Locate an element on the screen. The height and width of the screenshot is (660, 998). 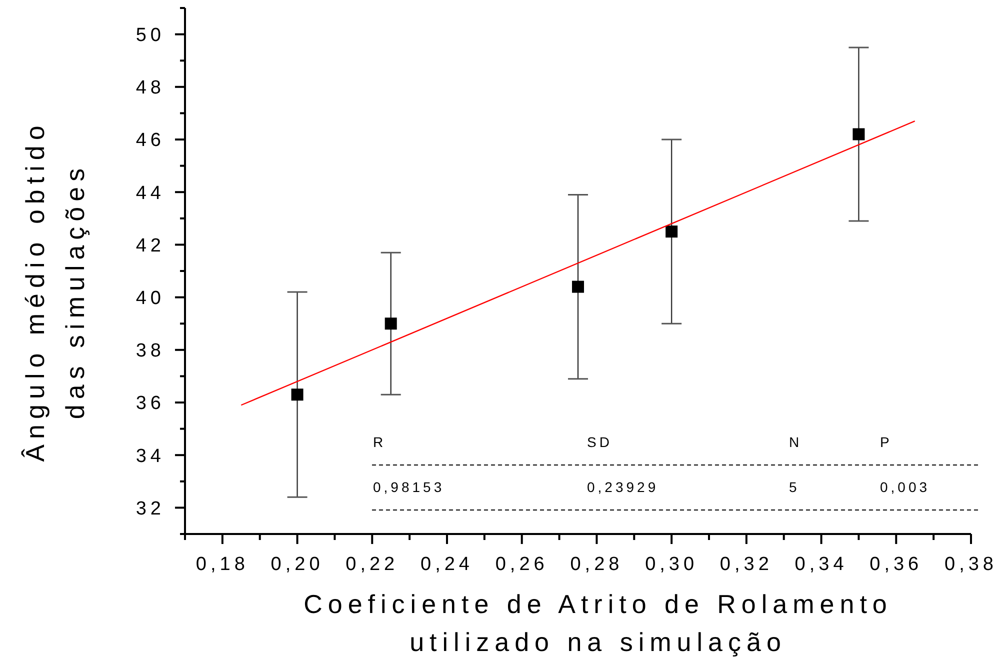
x-tick-label: 0,28 is located at coordinates (597, 564).